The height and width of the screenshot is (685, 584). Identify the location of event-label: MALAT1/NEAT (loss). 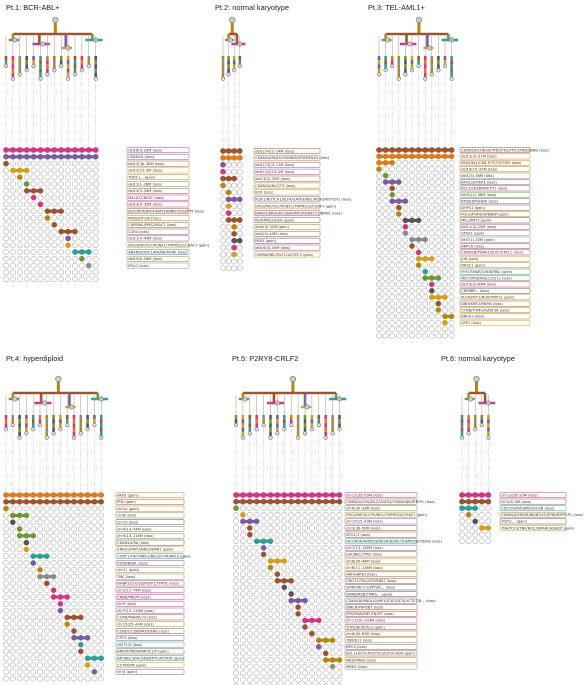
(146, 198).